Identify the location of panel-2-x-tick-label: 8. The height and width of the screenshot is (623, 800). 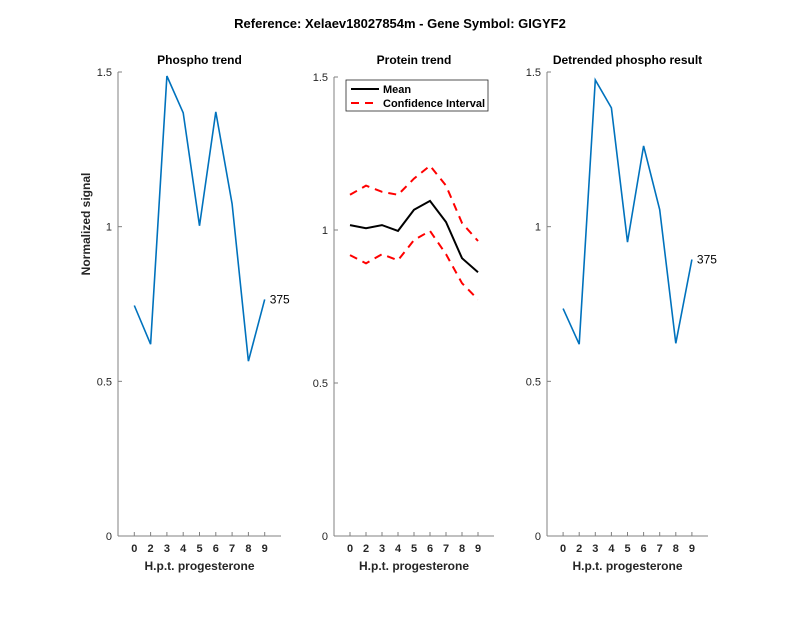
(462, 549).